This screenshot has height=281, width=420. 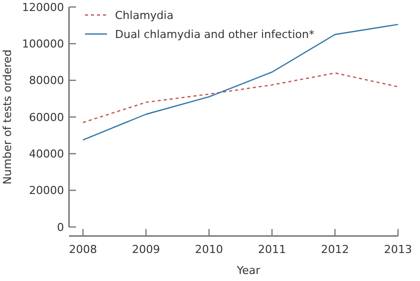 I want to click on legend-label: Dual chlamydia and other infection*, so click(x=215, y=34).